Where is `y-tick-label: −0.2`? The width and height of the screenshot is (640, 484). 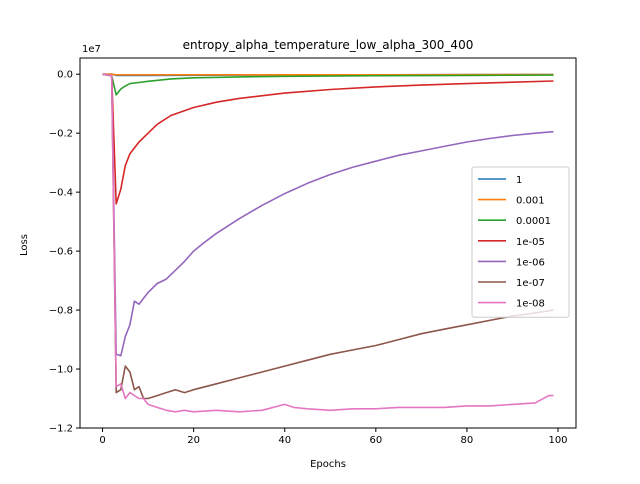
y-tick-label: −0.2 is located at coordinates (61, 134).